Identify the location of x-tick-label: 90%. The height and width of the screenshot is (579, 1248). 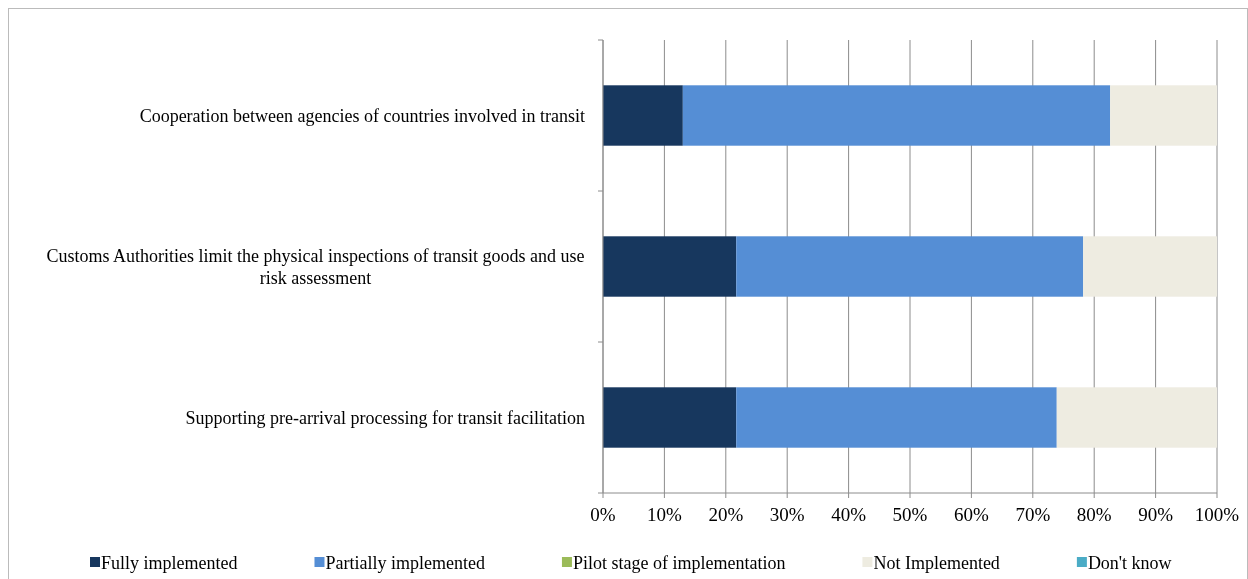
(1156, 514).